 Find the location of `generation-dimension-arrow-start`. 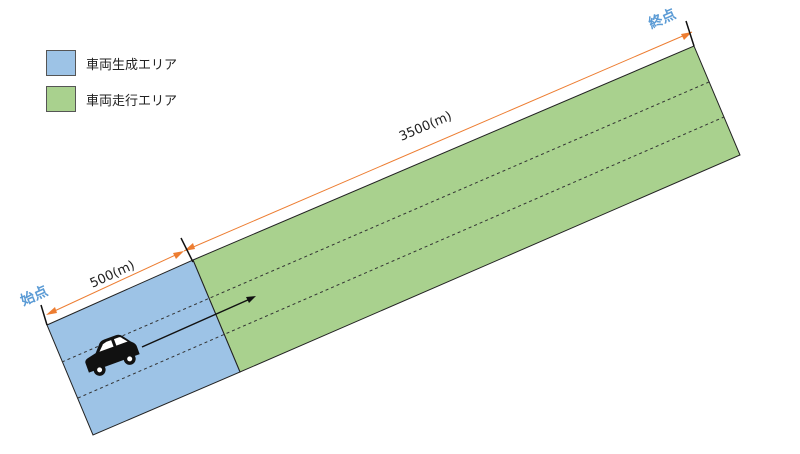

generation-dimension-arrow-start is located at coordinates (51, 311).